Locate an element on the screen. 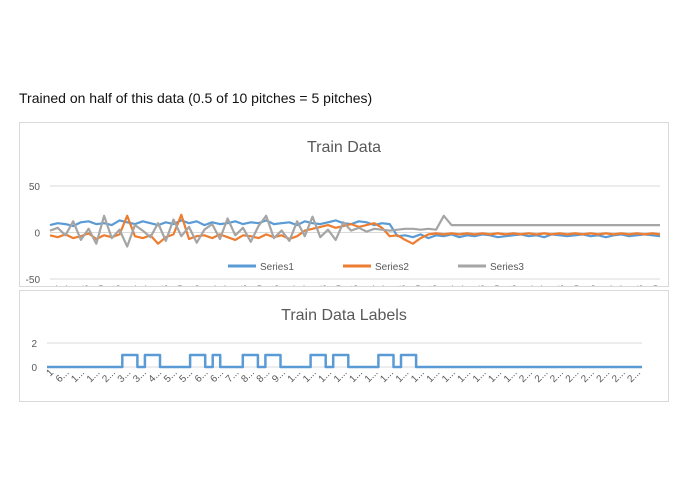 This screenshot has height=494, width=695. chart-title: Train Data Labels is located at coordinates (344, 315).